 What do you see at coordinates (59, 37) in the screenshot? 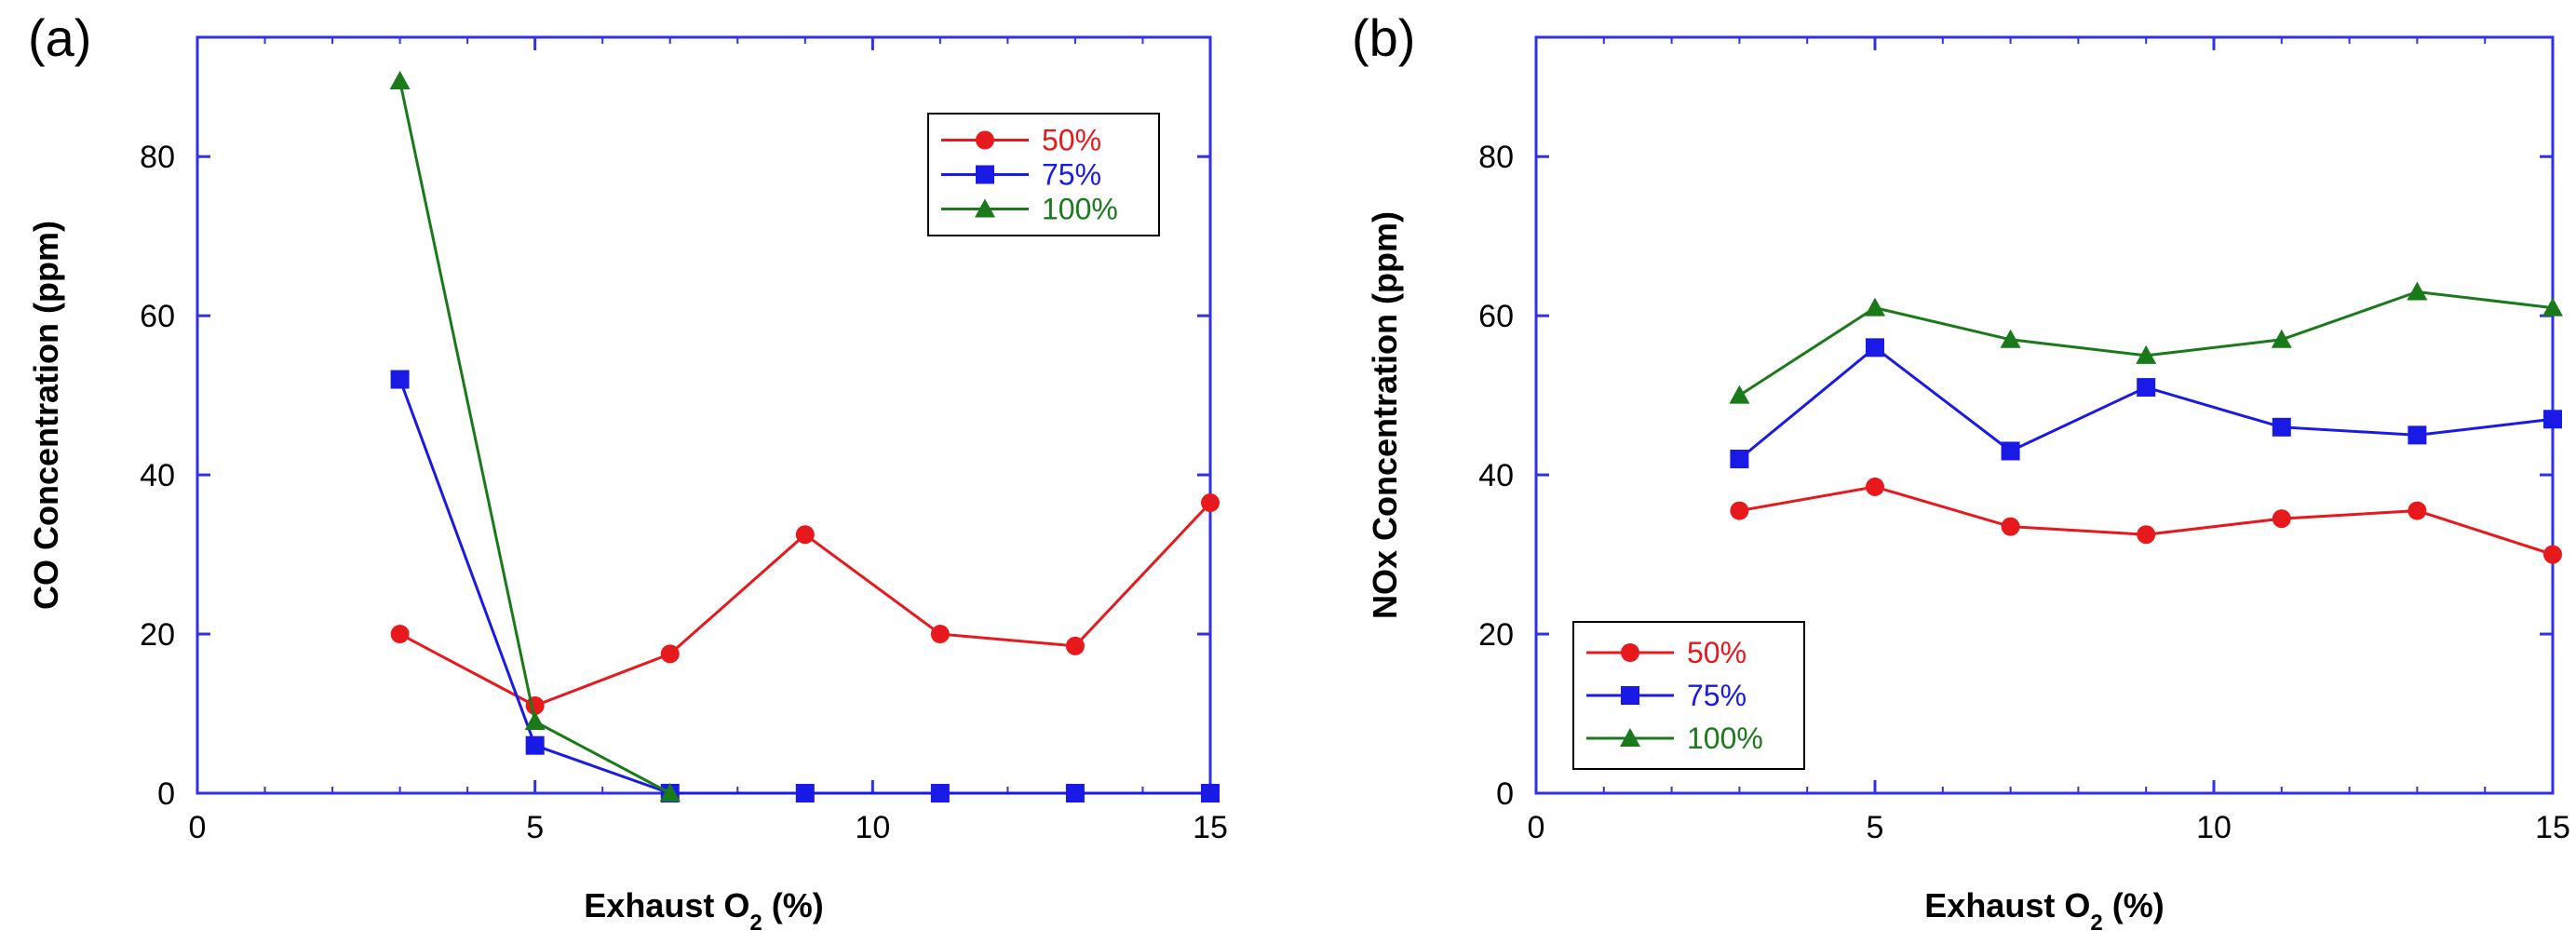
I see `panel-label: (a)` at bounding box center [59, 37].